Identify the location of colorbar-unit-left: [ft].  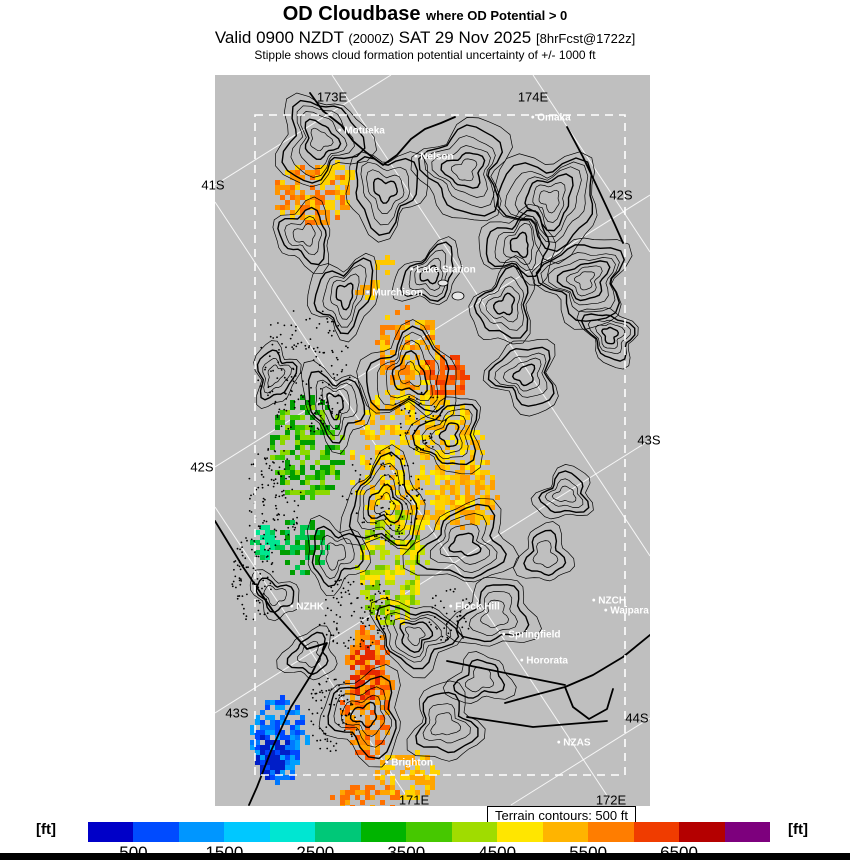
(46, 829).